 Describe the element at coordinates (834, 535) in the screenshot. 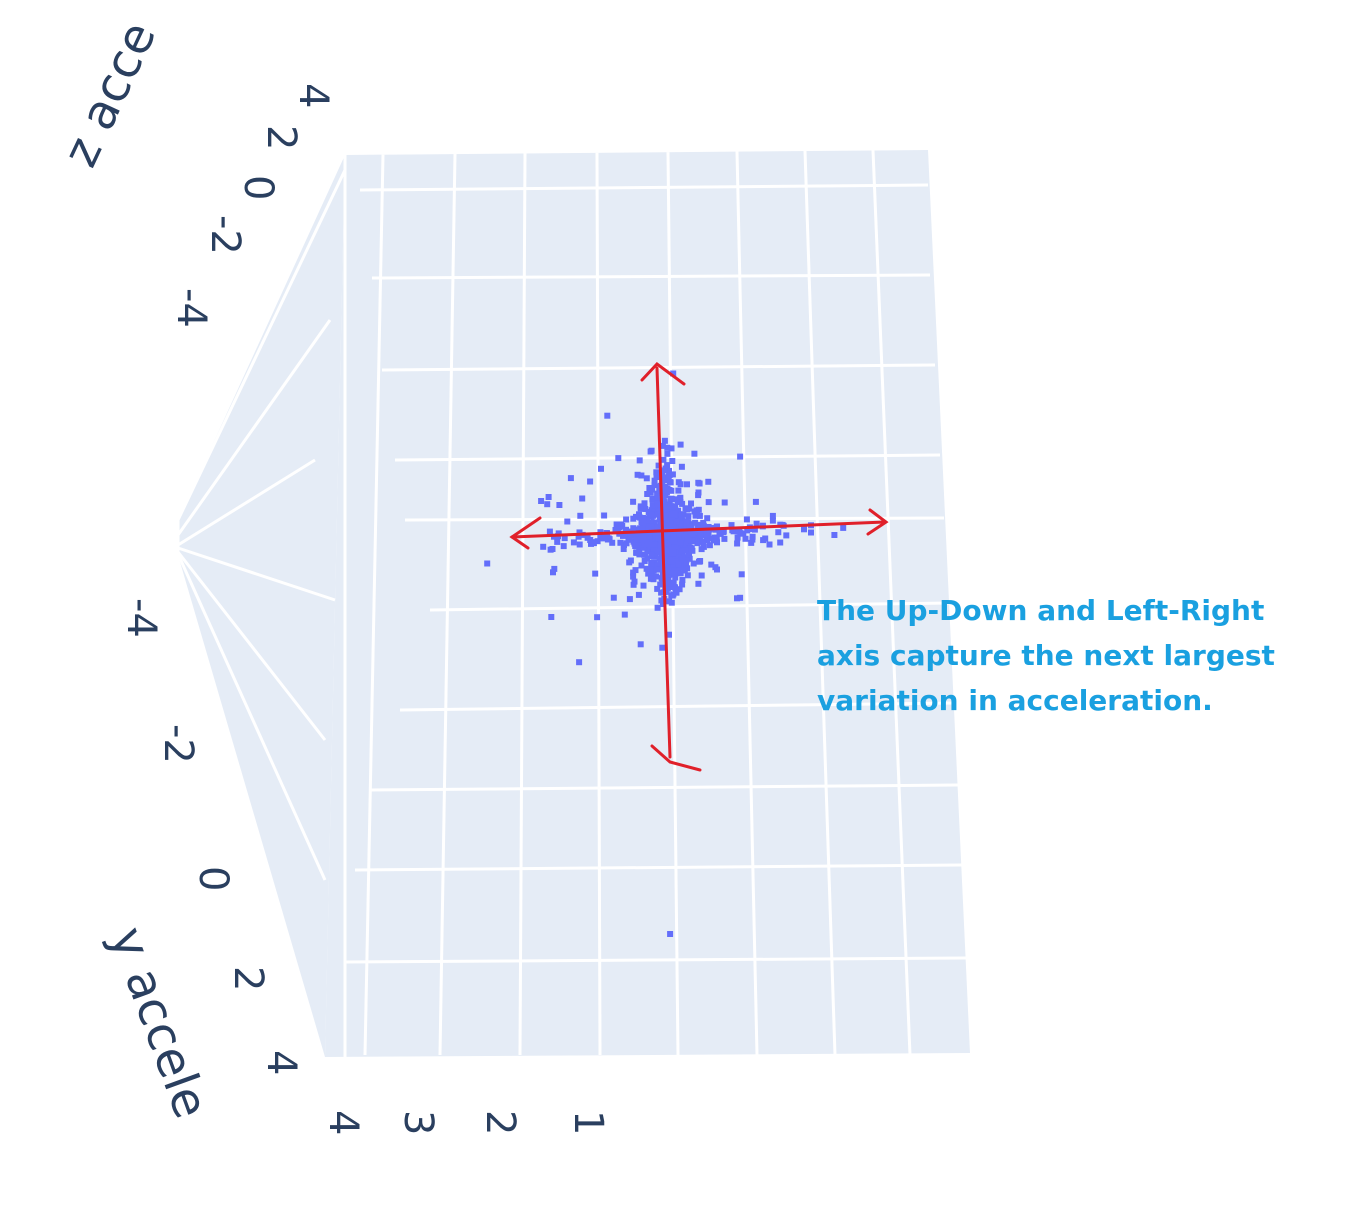

I see `data-point-outlier` at that location.